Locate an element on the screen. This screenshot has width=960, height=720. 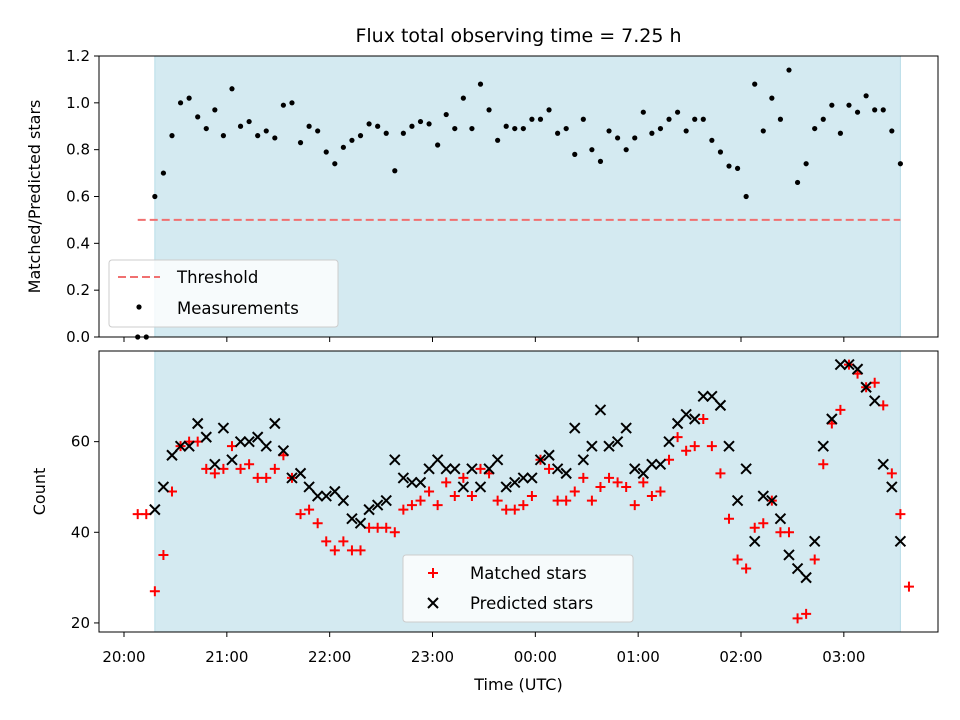
legend-measurement-label: Measurements is located at coordinates (238, 308).